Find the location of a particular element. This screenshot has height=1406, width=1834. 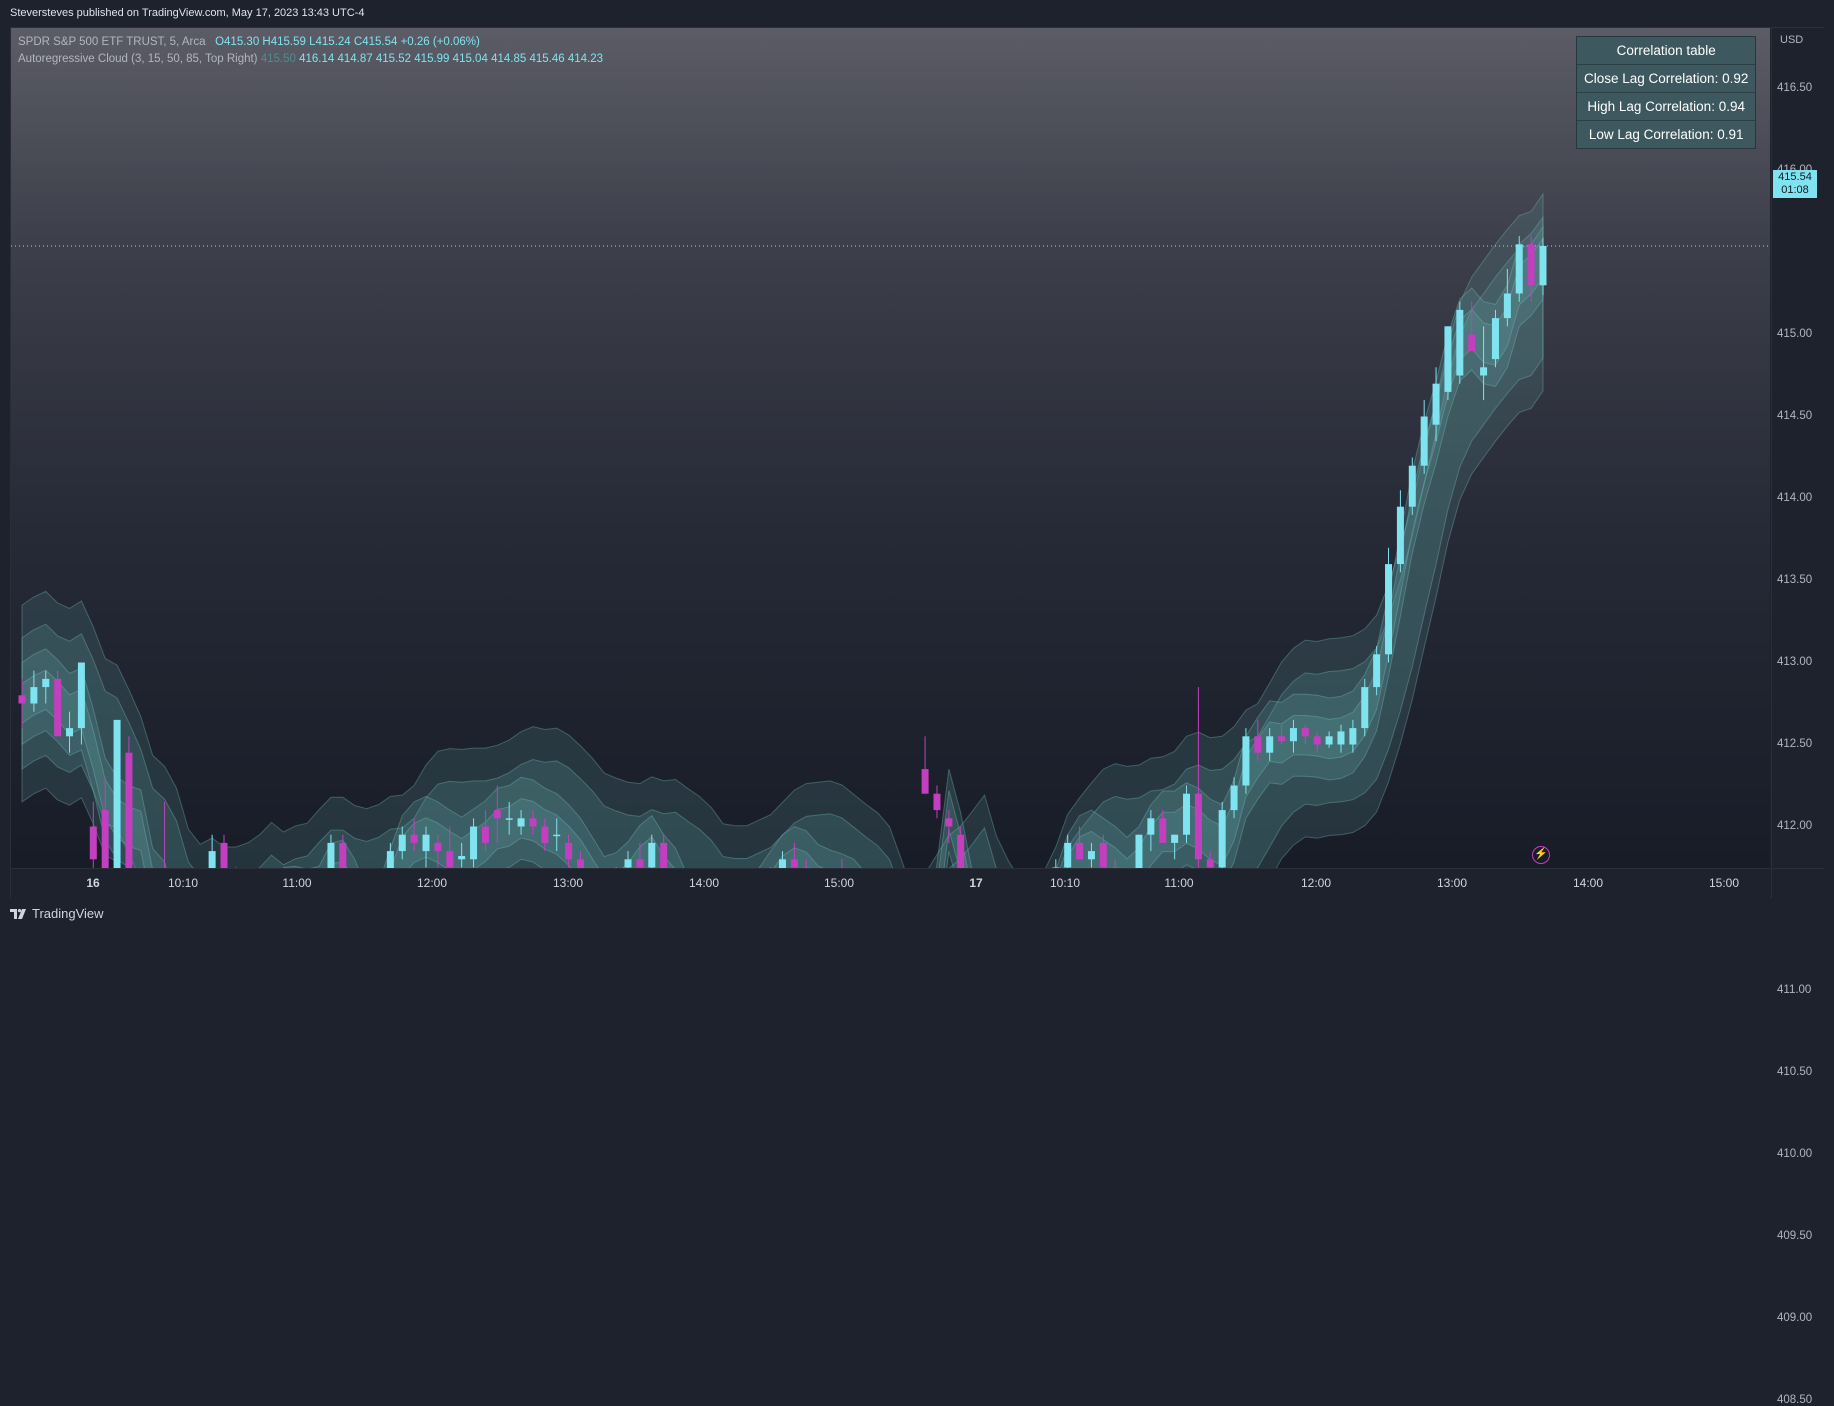

price-tick-label: 413.50 is located at coordinates (1795, 579).